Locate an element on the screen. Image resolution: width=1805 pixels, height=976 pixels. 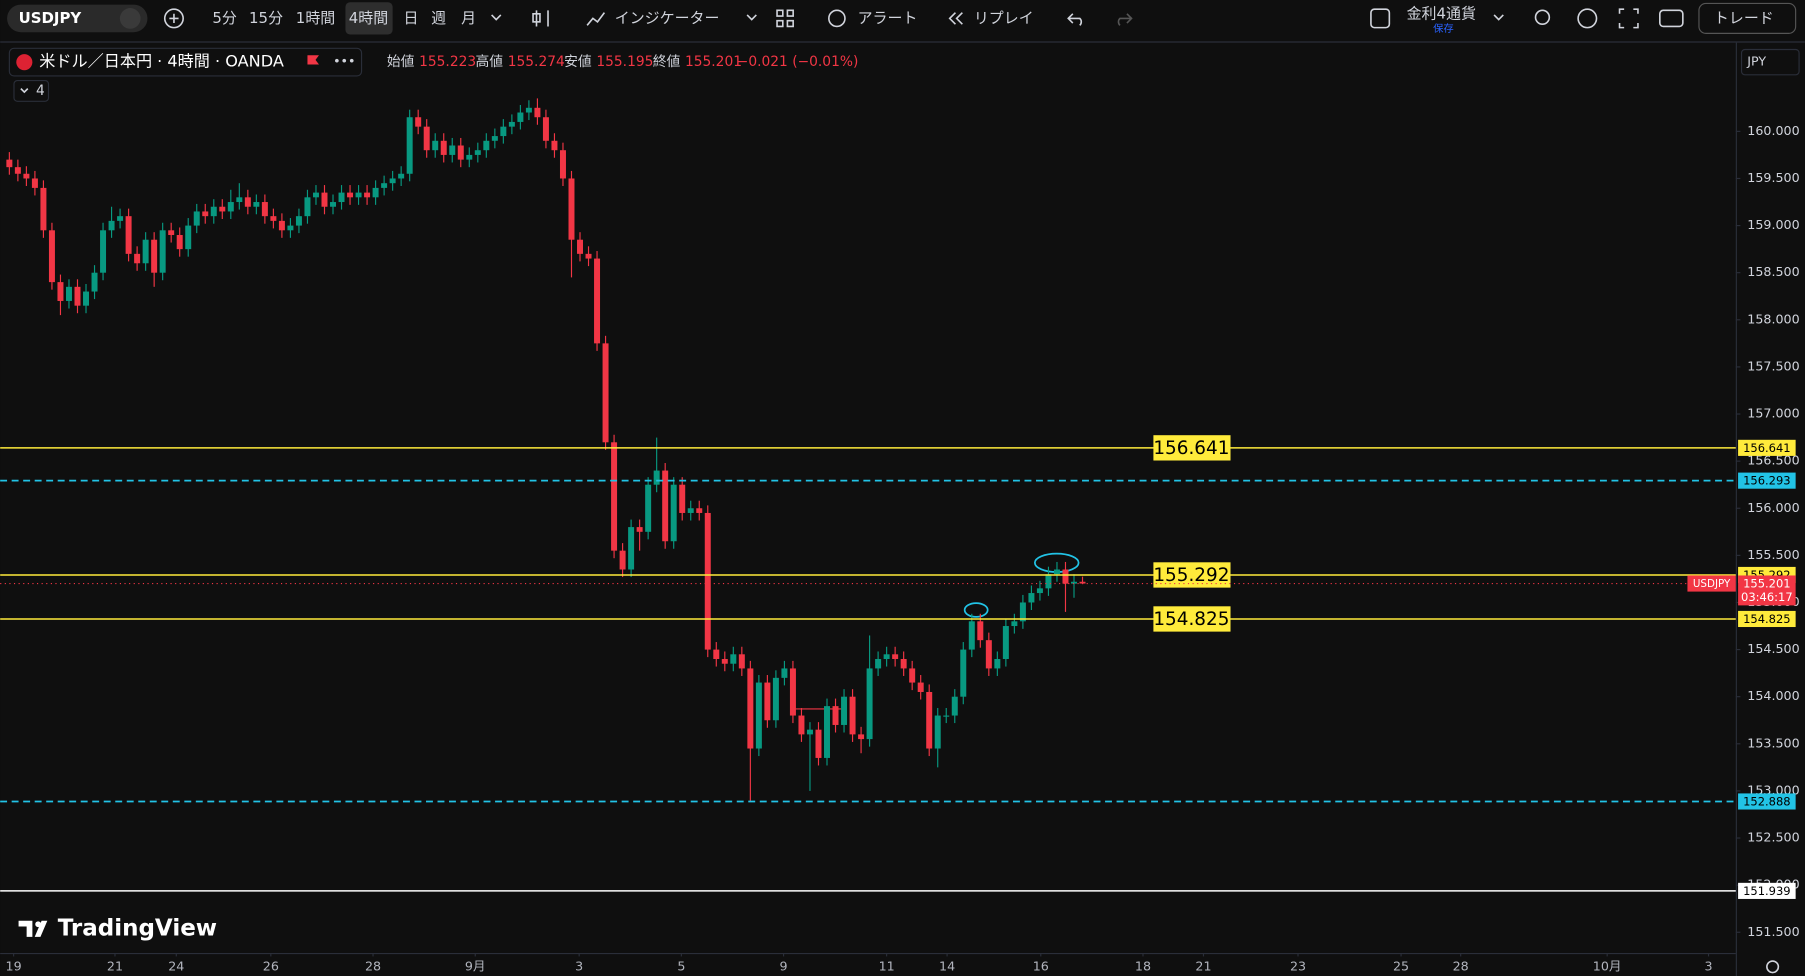
undo-icon is located at coordinates (1075, 19).